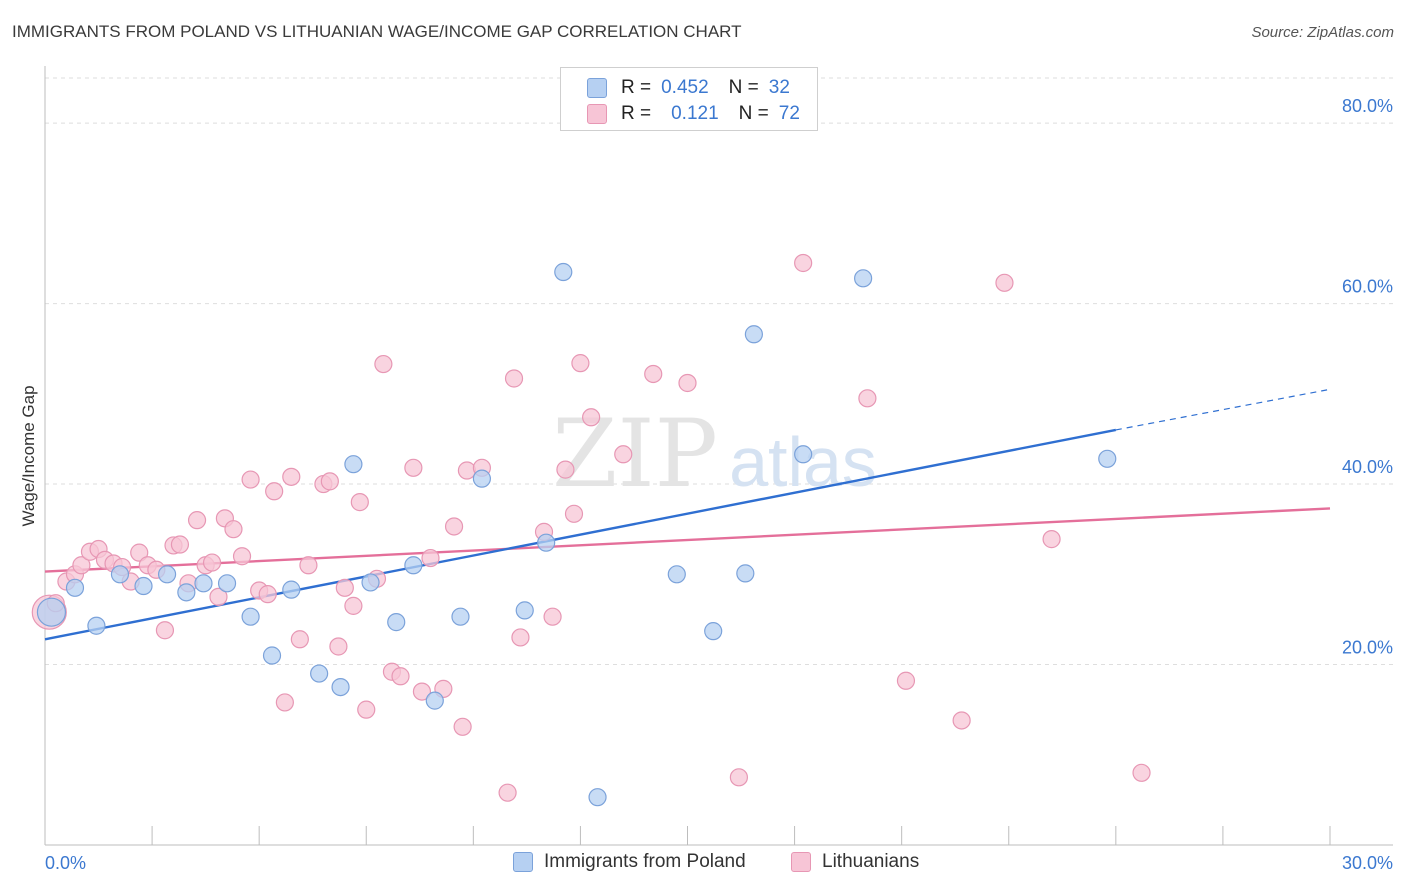 The width and height of the screenshot is (1406, 892). What do you see at coordinates (871, 861) in the screenshot?
I see `legend-label-lithuanians: Lithuanians` at bounding box center [871, 861].